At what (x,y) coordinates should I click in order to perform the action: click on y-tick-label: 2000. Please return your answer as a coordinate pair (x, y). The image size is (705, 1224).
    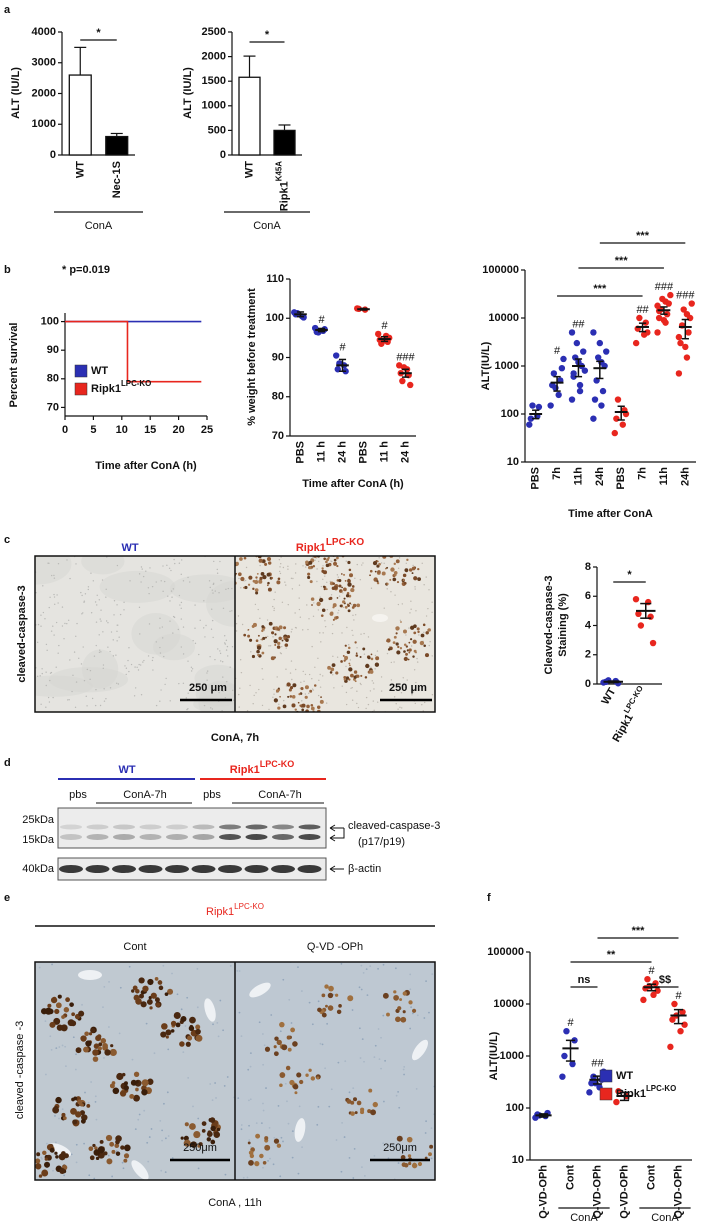
    Looking at the image, I should click on (214, 57).